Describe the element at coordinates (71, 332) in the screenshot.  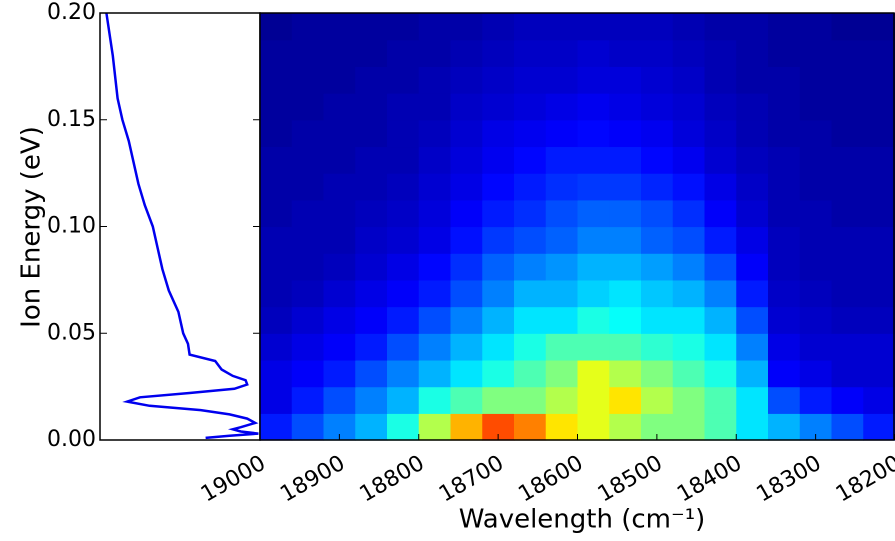
I see `y-tick-label: 0.05` at that location.